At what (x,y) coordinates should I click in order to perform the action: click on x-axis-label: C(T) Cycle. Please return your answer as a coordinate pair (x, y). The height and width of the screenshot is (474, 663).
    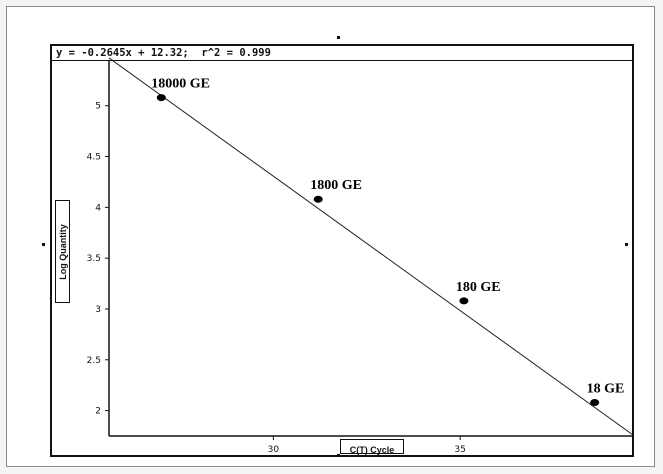
    Looking at the image, I should click on (372, 450).